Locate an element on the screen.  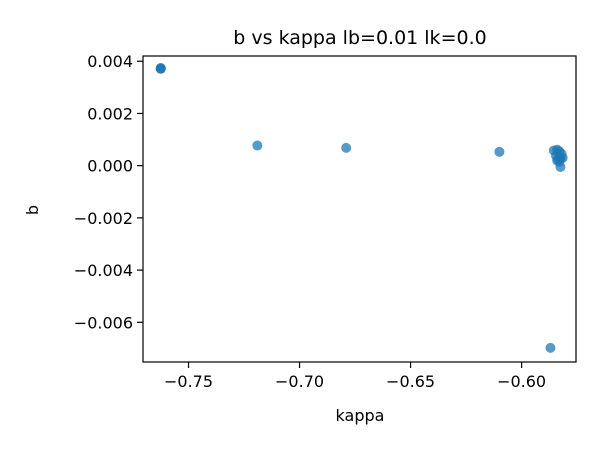
y-axis-label: b is located at coordinates (32, 210).